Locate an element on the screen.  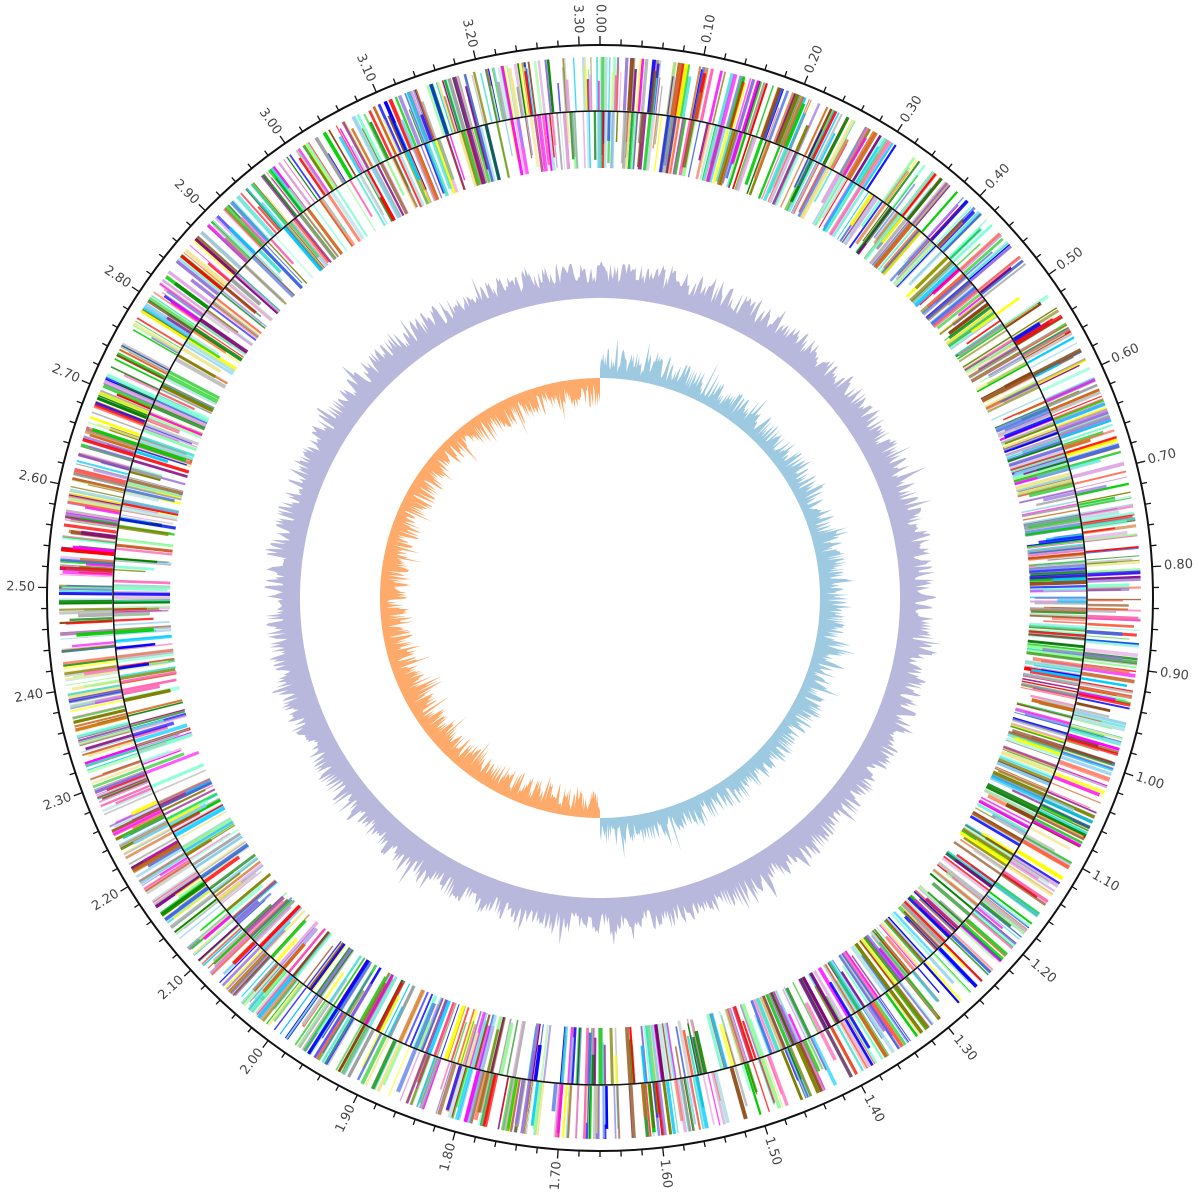
scale-tick-label: 2.20 is located at coordinates (105, 900).